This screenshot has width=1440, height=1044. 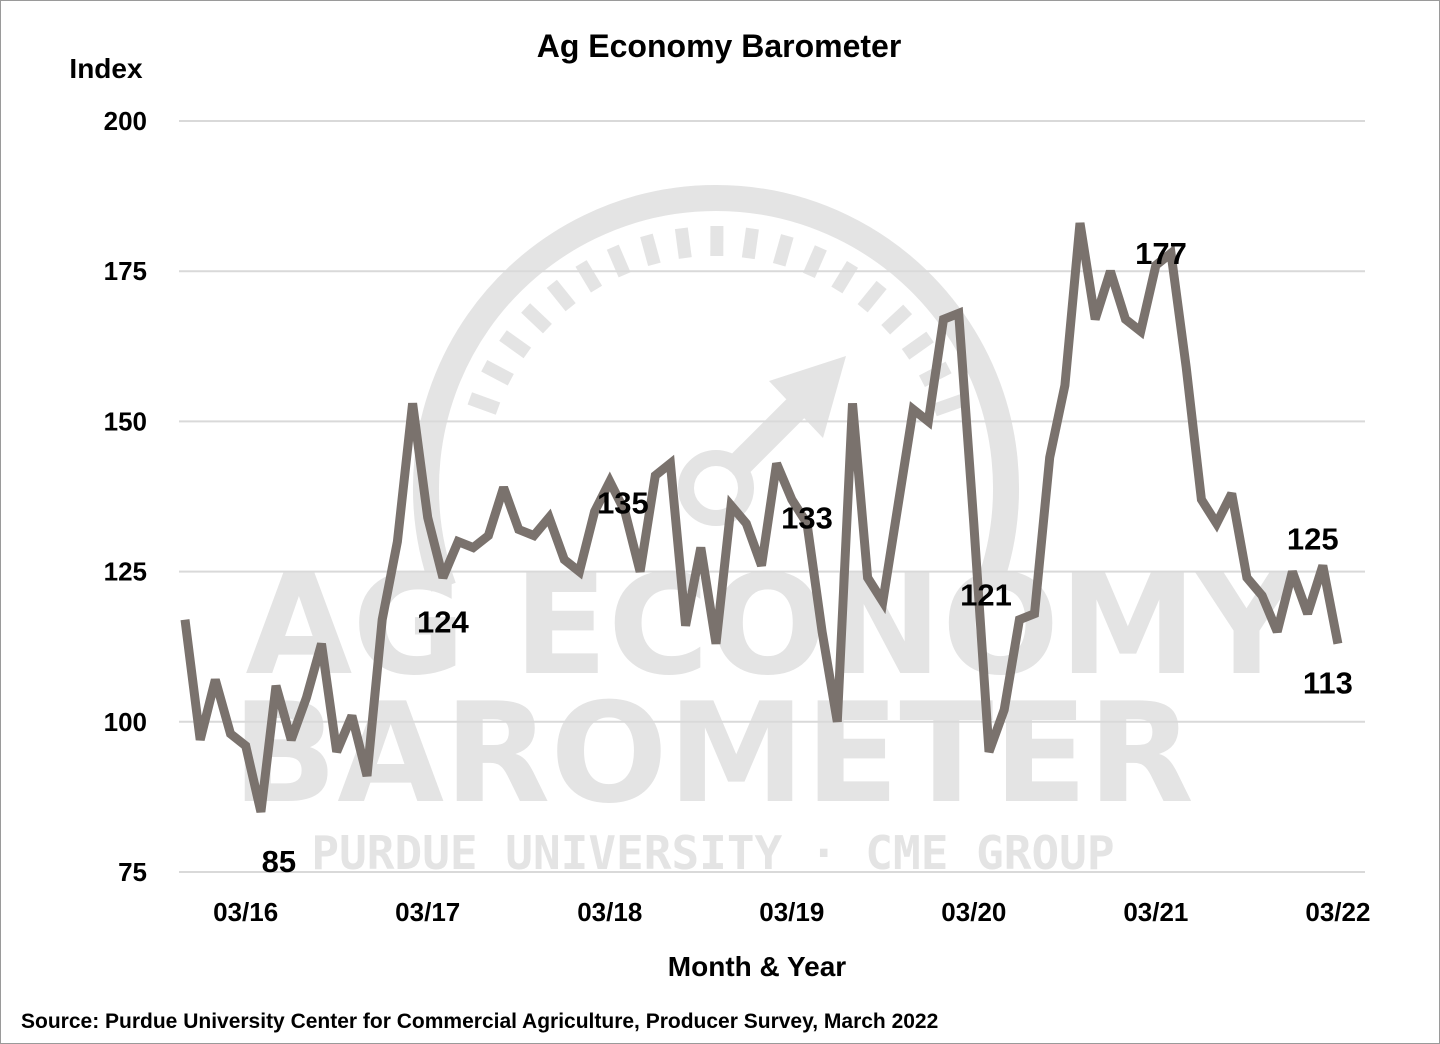 I want to click on data-label-85: 85, so click(x=279, y=861).